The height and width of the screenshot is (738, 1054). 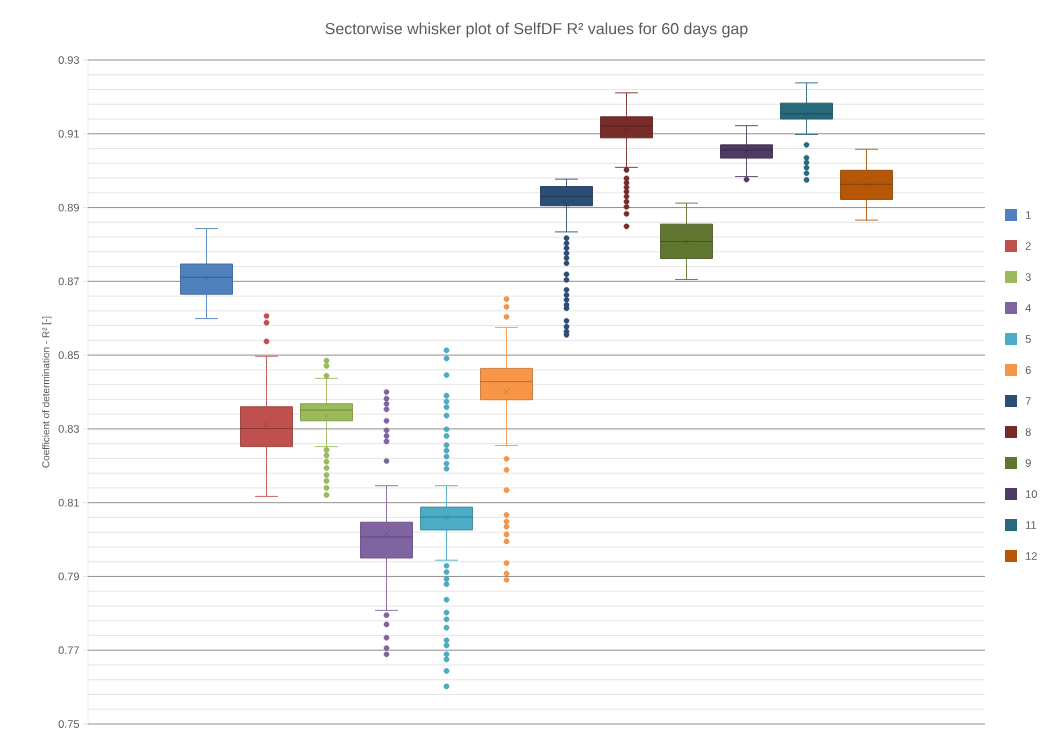 I want to click on y-tick-label: 0.77, so click(x=68, y=650).